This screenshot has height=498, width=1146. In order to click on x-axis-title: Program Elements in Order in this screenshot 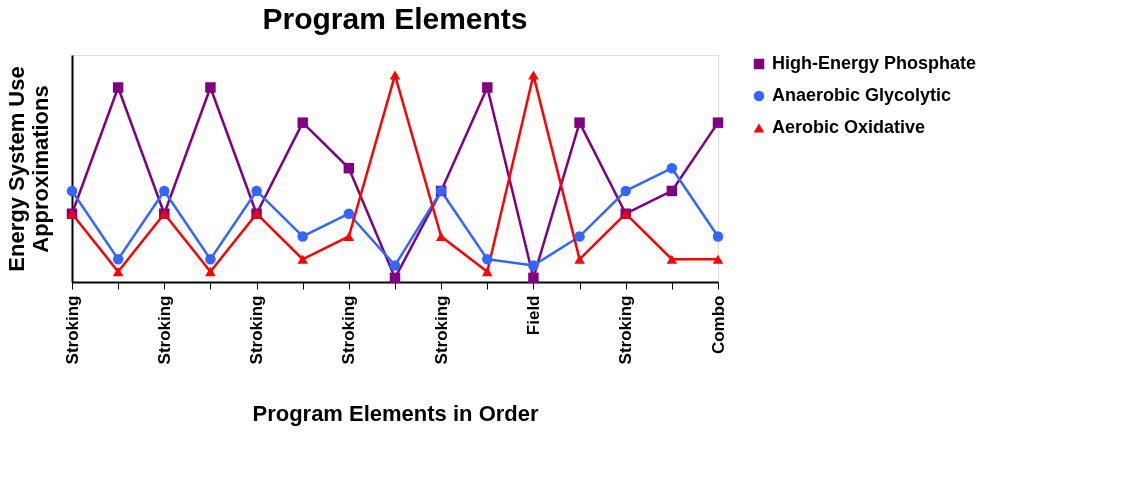, I will do `click(395, 414)`.